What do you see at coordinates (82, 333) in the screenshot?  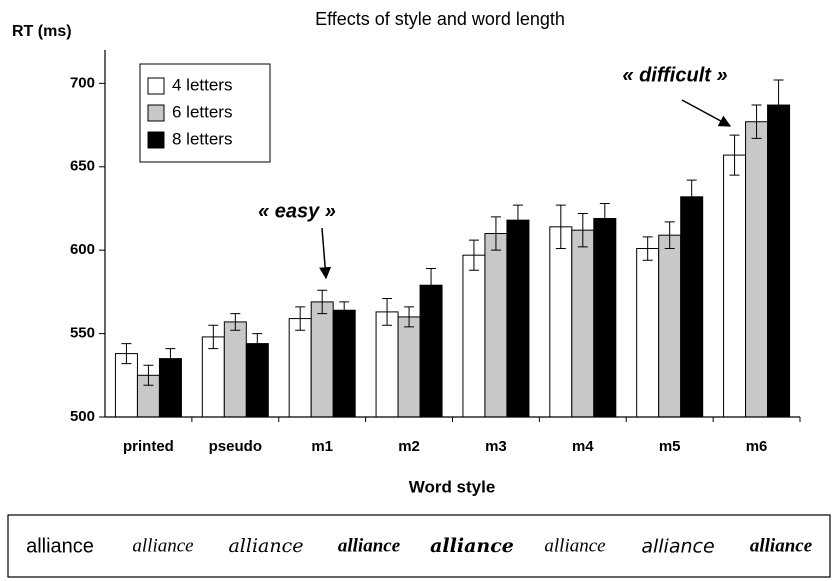 I see `y-tick-label: 550` at bounding box center [82, 333].